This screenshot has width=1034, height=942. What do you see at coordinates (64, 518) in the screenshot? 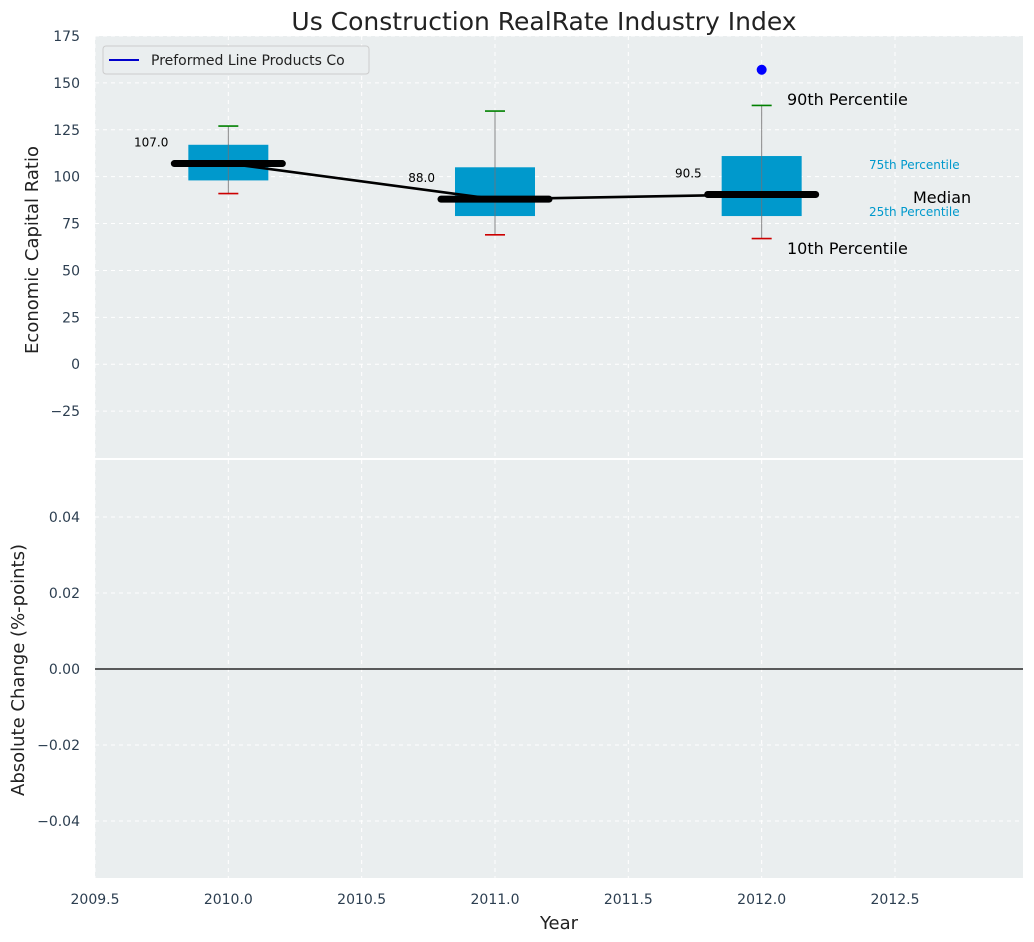
I see `y-tick-label-bottom: 0.04` at bounding box center [64, 518].